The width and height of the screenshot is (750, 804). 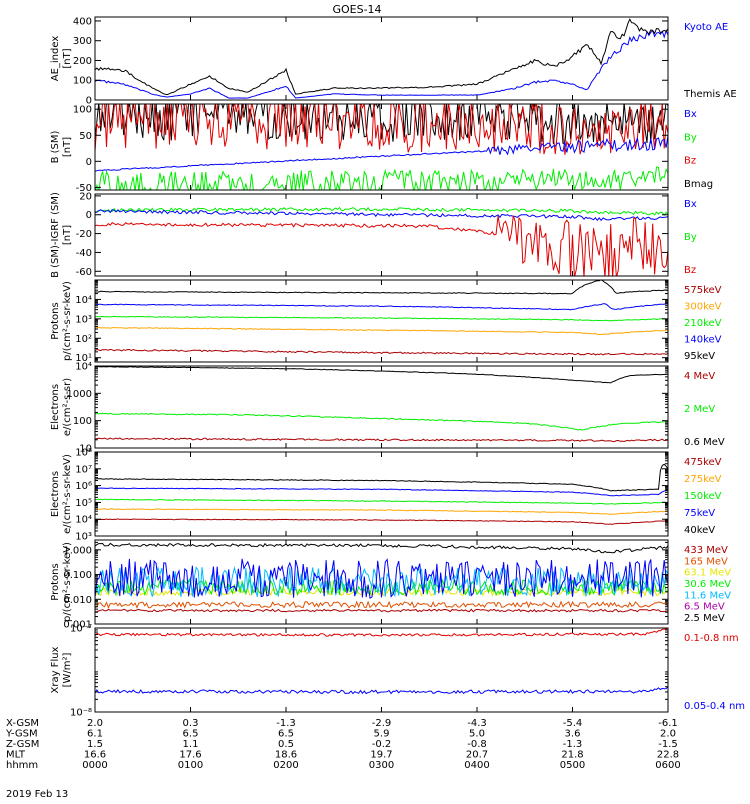 I want to click on x-axis-value: 0000, so click(x=94, y=765).